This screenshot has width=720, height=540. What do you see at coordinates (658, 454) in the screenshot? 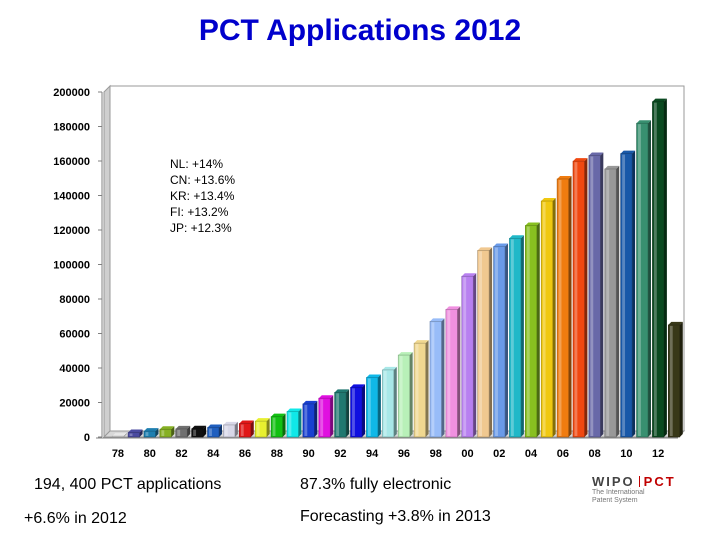
I see `x-tick-label: 12` at bounding box center [658, 454].